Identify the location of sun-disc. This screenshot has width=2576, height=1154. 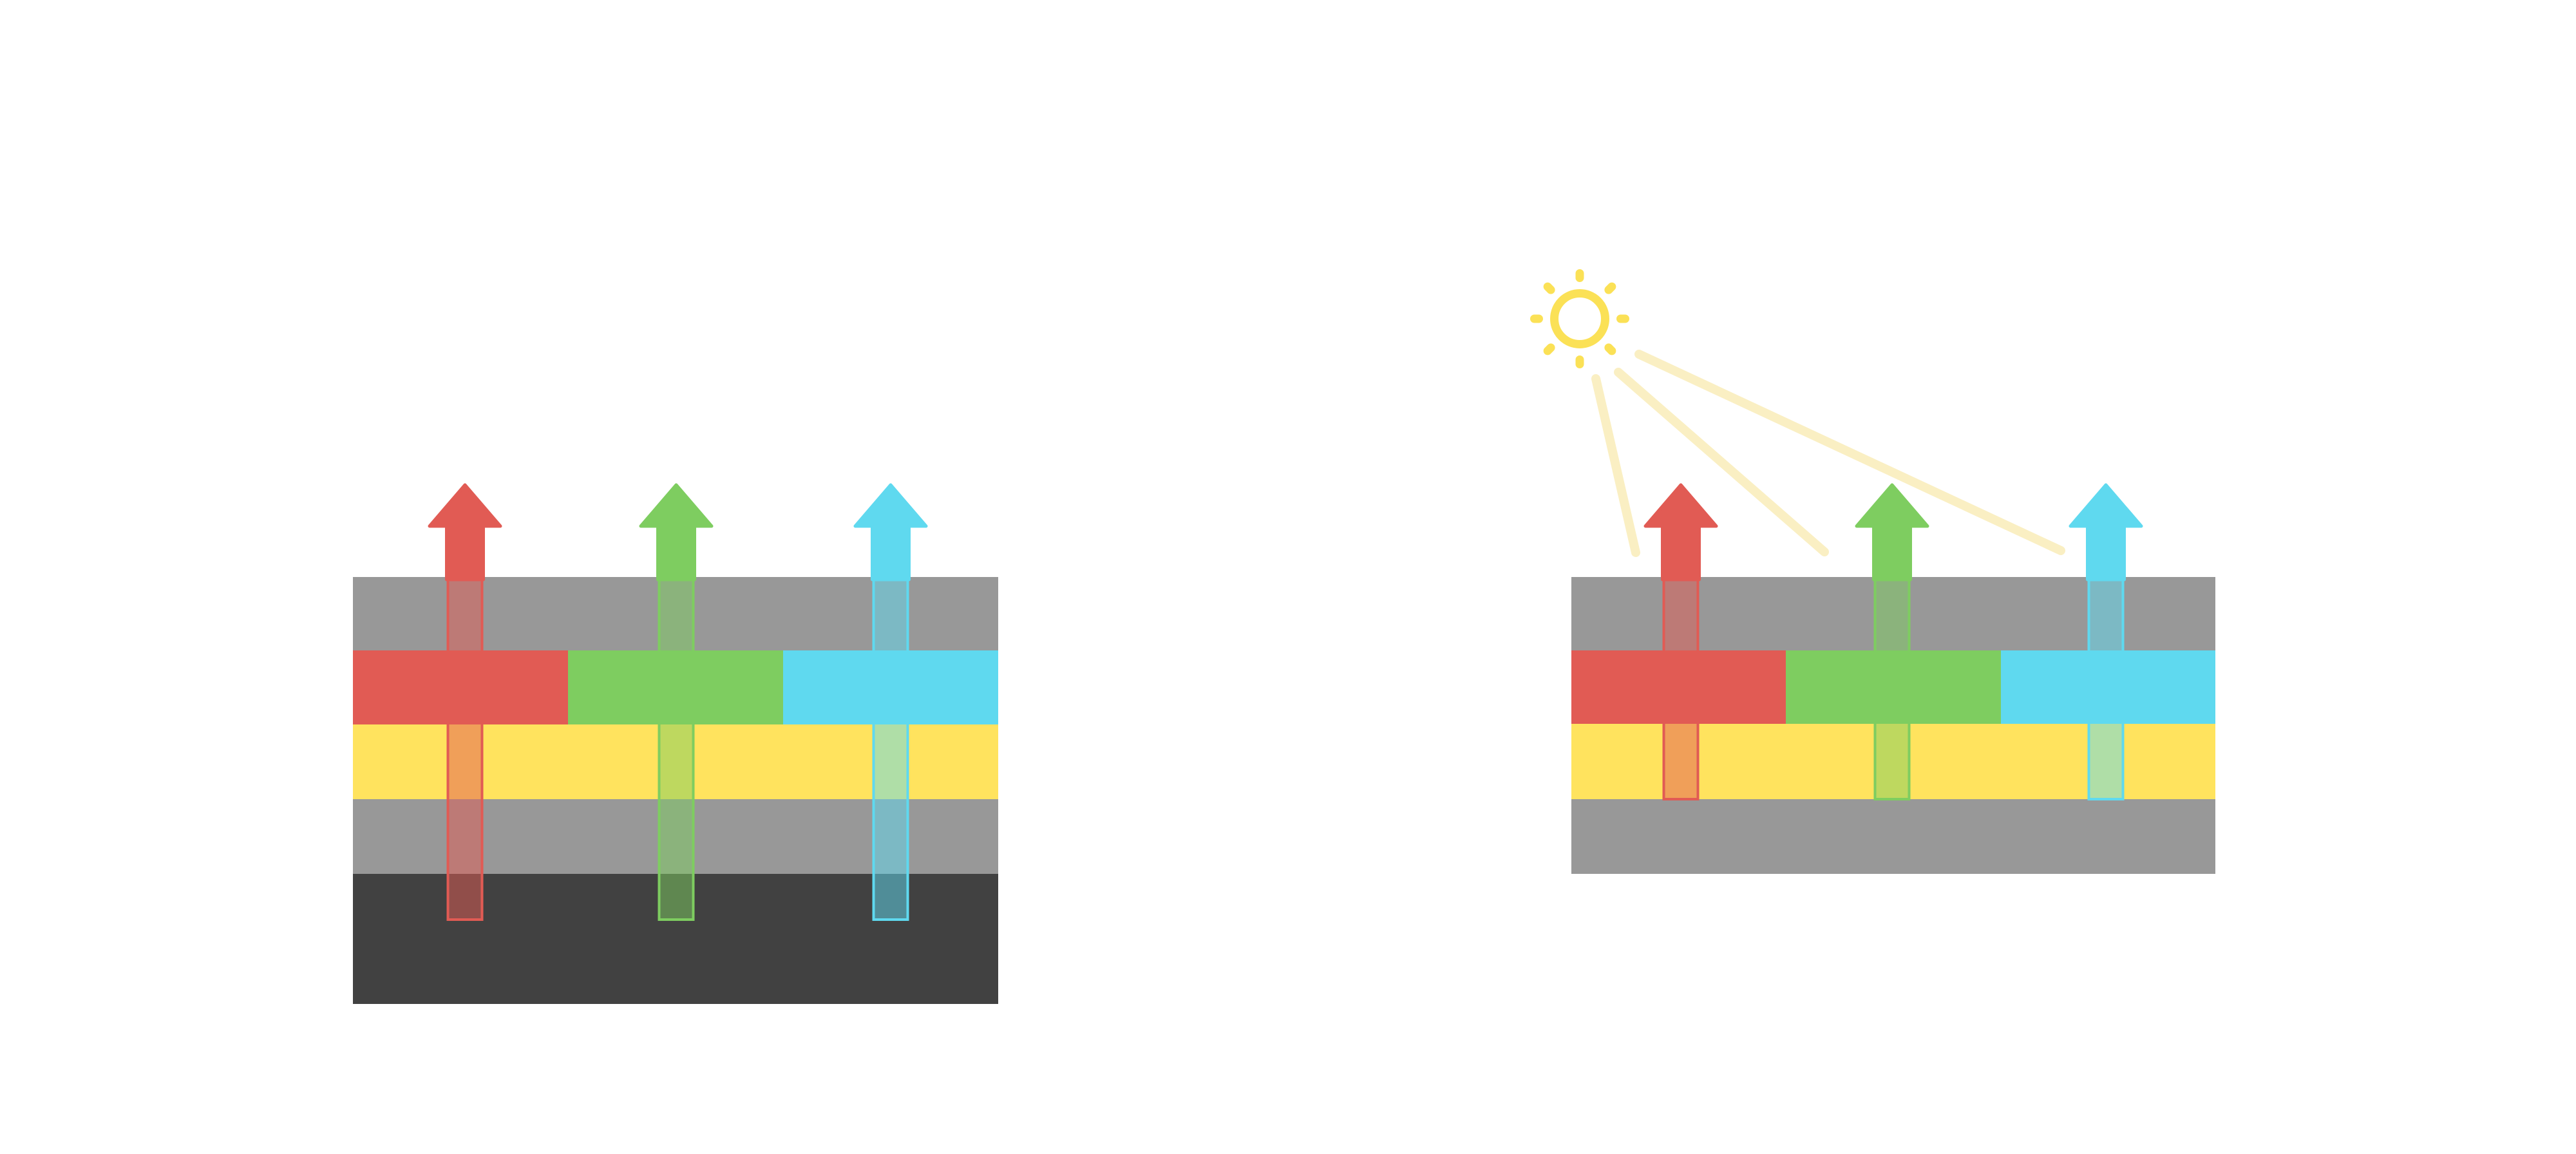
(1579, 318).